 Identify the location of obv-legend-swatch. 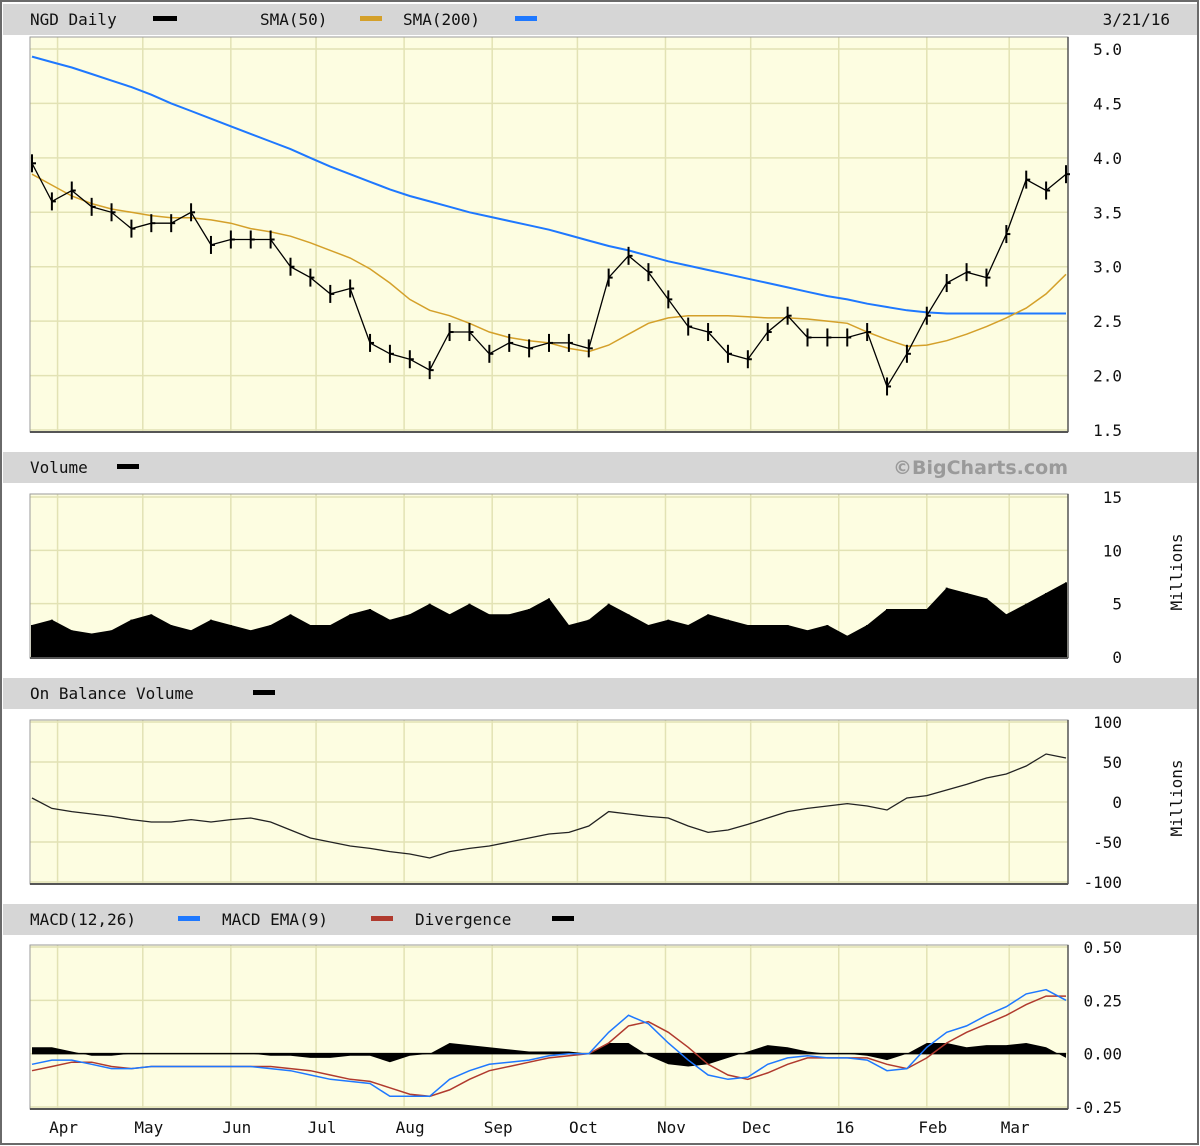
(264, 692).